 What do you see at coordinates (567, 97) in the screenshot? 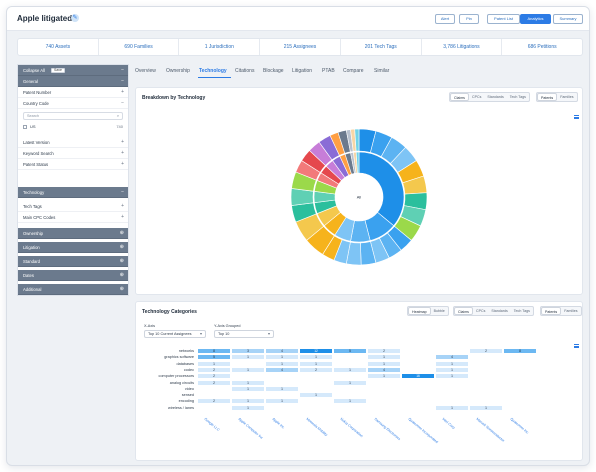
I see `families-toggle: Families` at bounding box center [567, 97].